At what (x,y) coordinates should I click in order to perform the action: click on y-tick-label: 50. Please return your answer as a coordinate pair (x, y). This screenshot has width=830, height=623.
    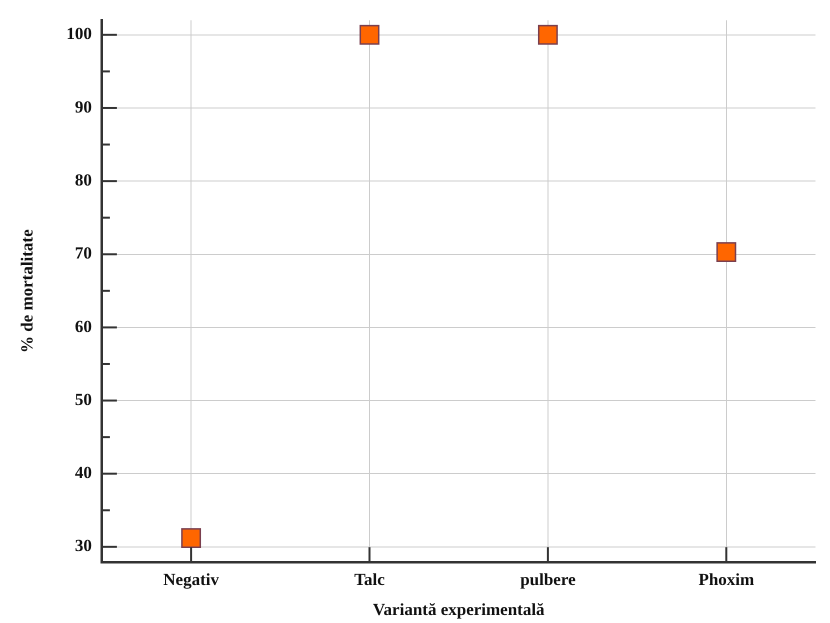
    Looking at the image, I should click on (83, 399).